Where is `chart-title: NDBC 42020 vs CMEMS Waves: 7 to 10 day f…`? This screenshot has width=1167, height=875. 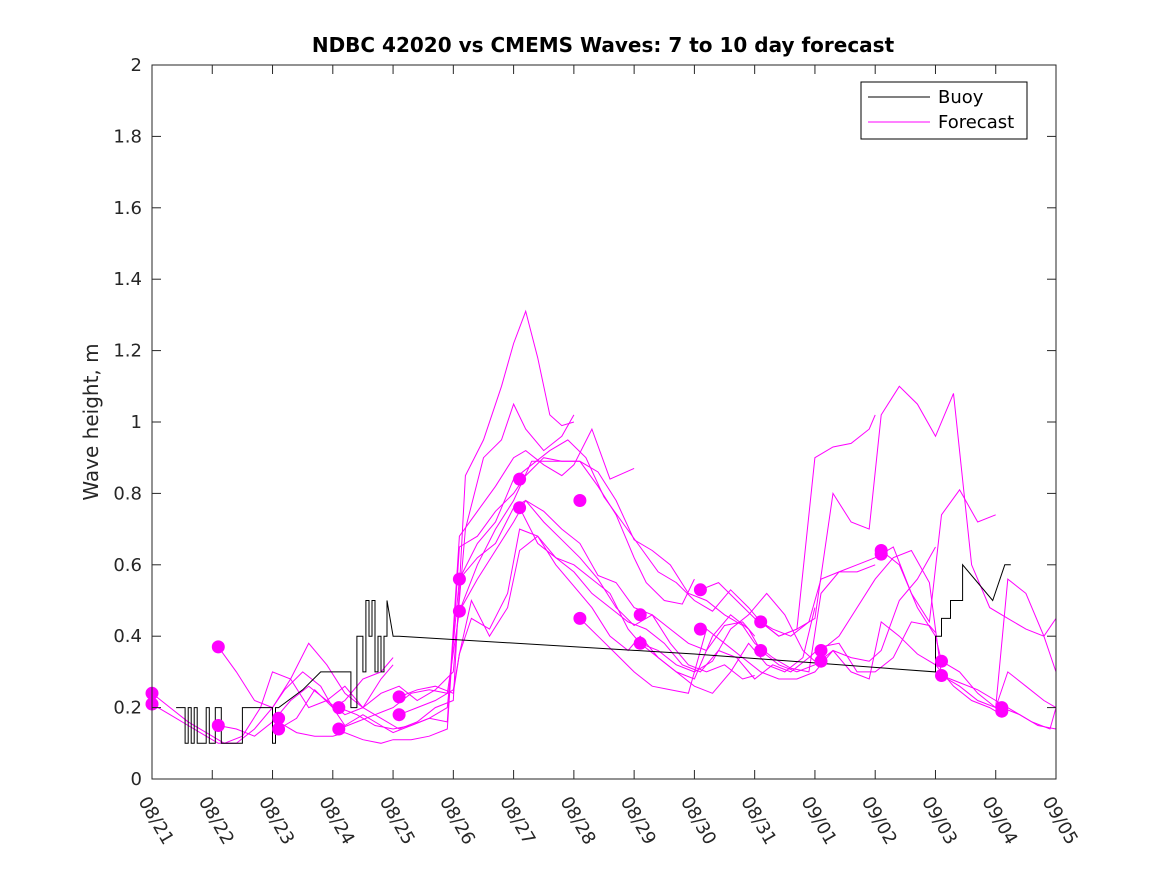 chart-title: NDBC 42020 vs CMEMS Waves: 7 to 10 day f… is located at coordinates (603, 45).